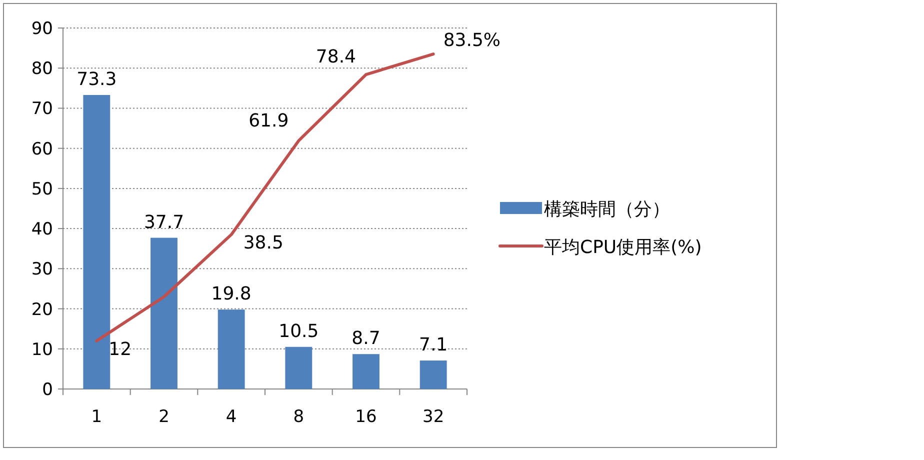 The height and width of the screenshot is (460, 924). I want to click on data-label: 12, so click(120, 349).